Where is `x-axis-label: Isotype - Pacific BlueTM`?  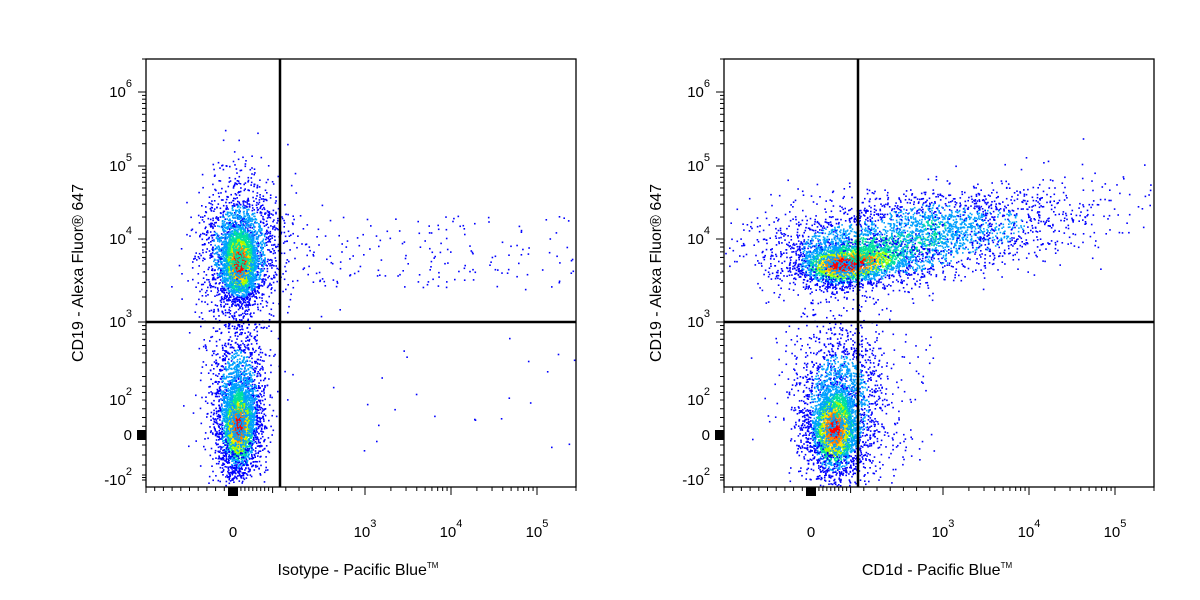 x-axis-label: Isotype - Pacific BlueTM is located at coordinates (358, 570).